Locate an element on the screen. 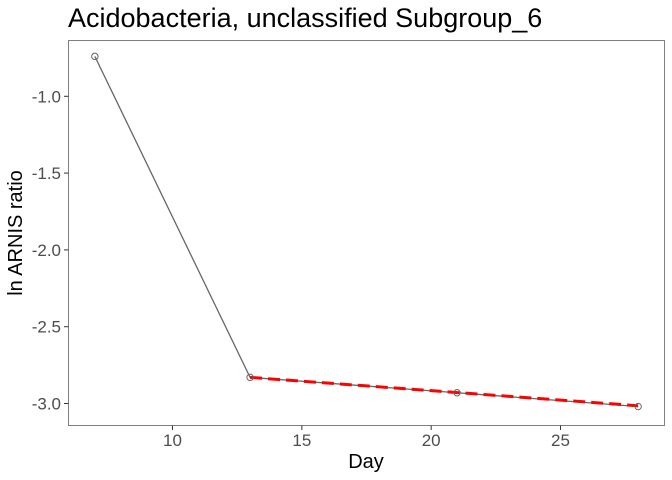 The height and width of the screenshot is (480, 672). x-axis-label: Day is located at coordinates (366, 462).